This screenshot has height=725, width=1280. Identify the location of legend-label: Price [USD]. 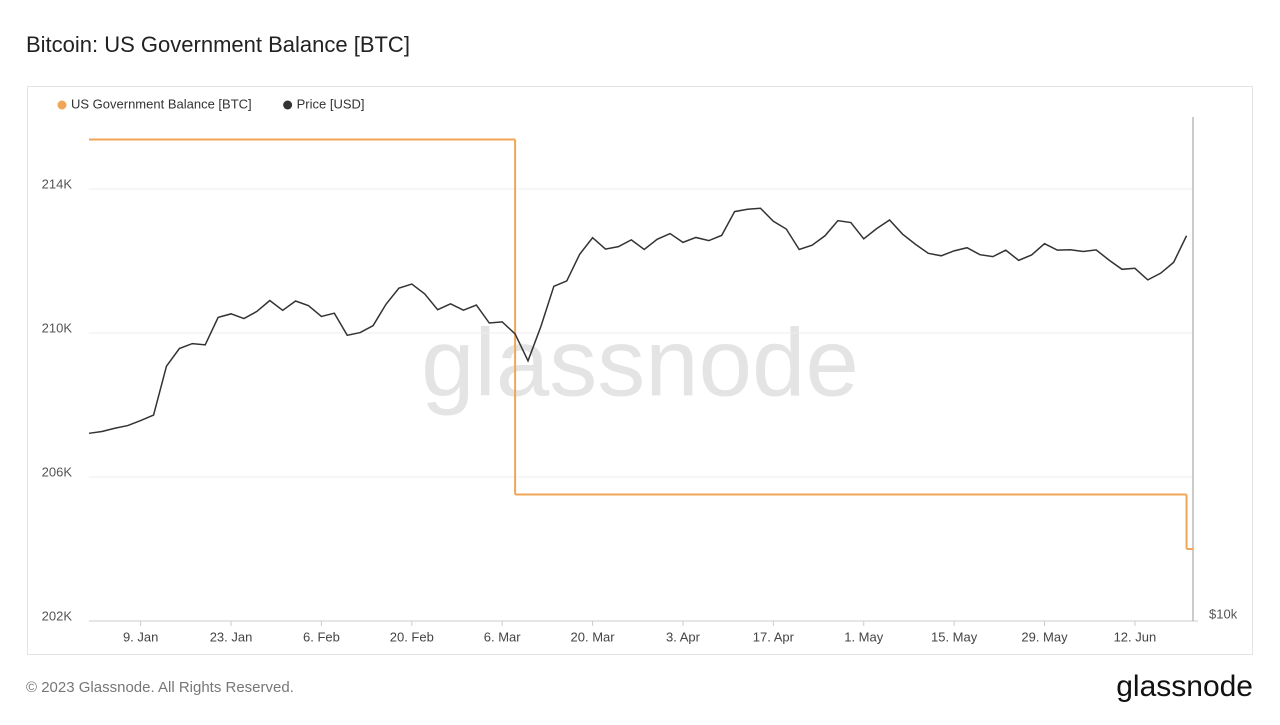
(331, 103).